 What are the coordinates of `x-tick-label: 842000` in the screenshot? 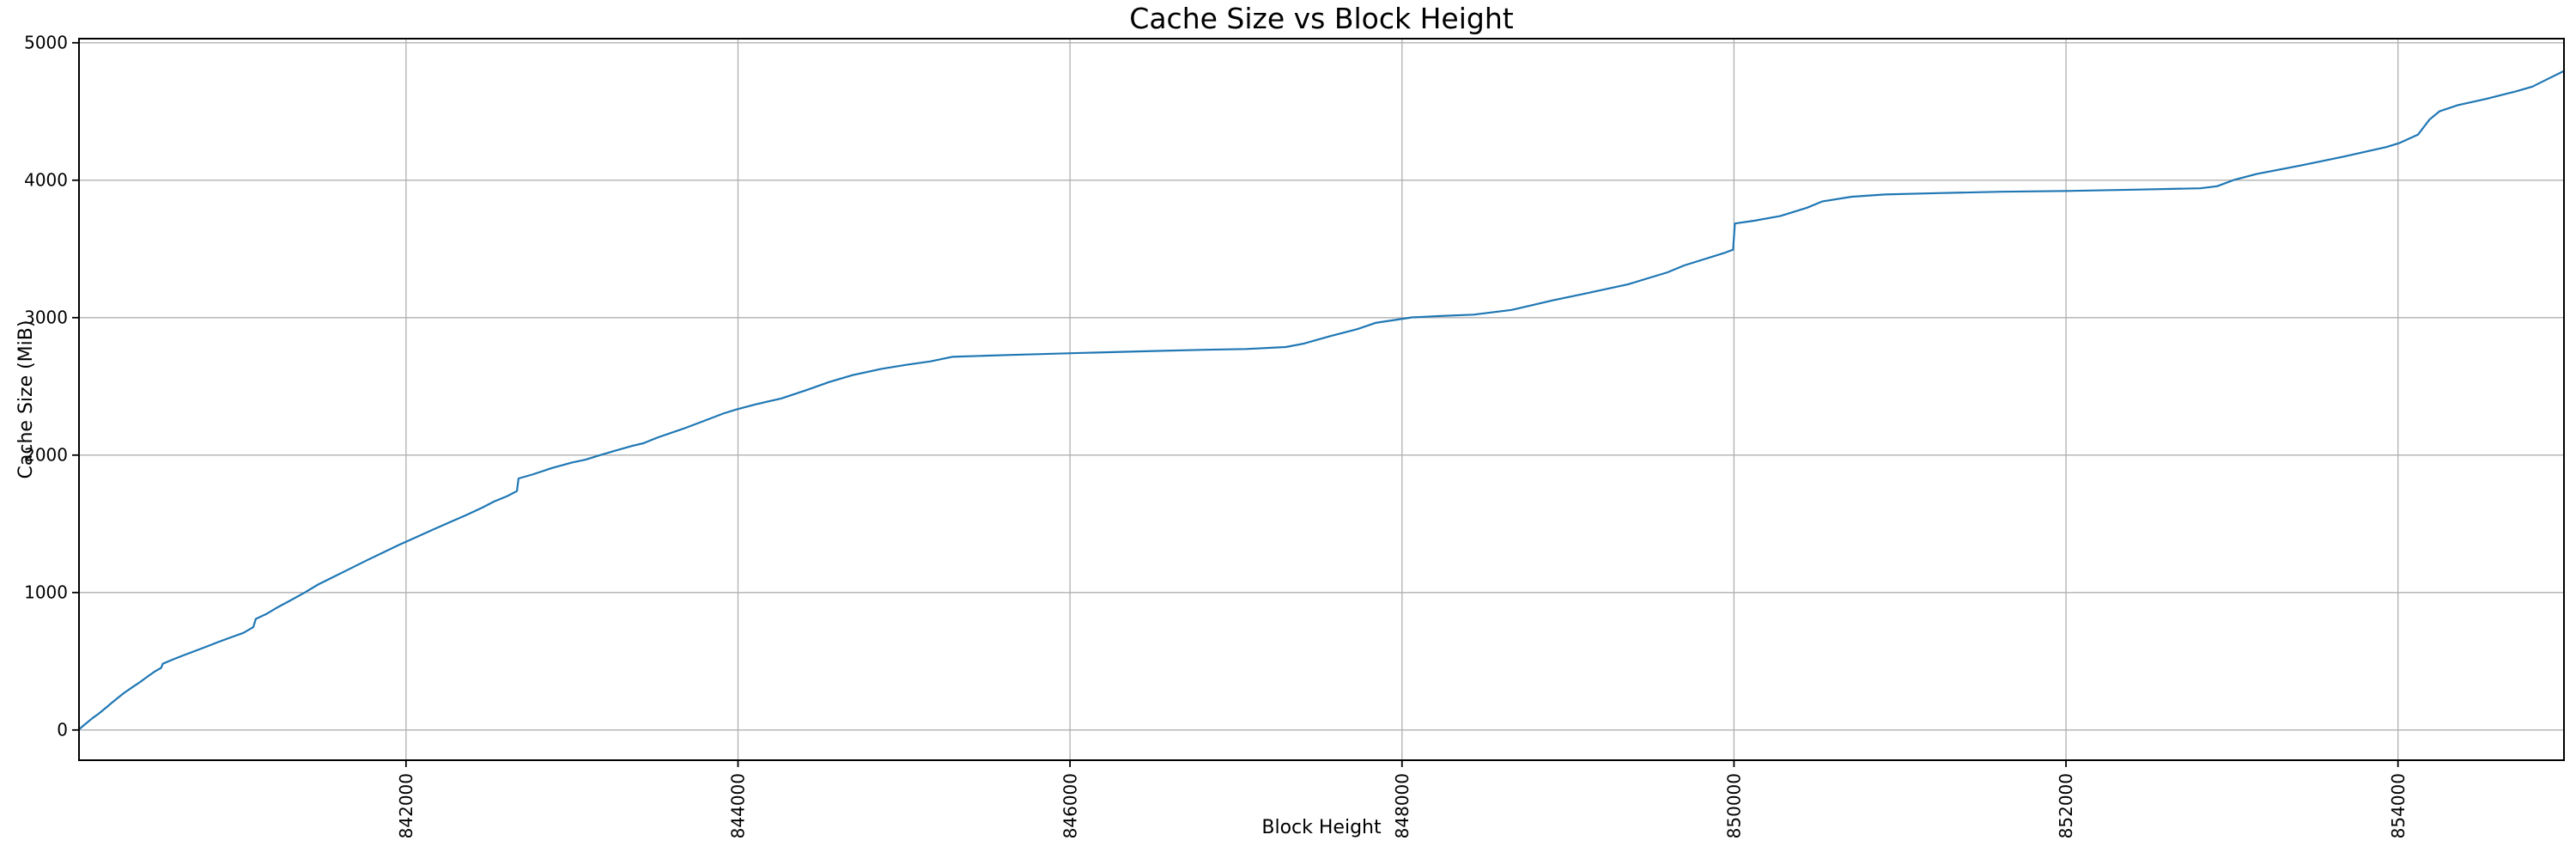 It's located at (406, 806).